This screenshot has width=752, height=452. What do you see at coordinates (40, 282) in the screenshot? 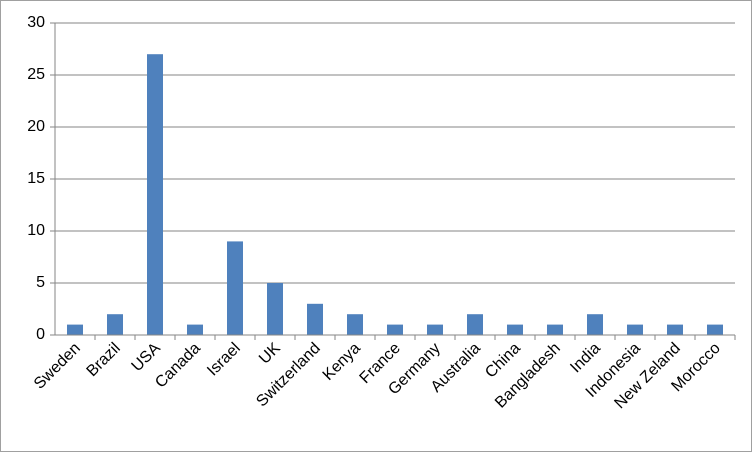
I see `y-tick-label: 5` at bounding box center [40, 282].